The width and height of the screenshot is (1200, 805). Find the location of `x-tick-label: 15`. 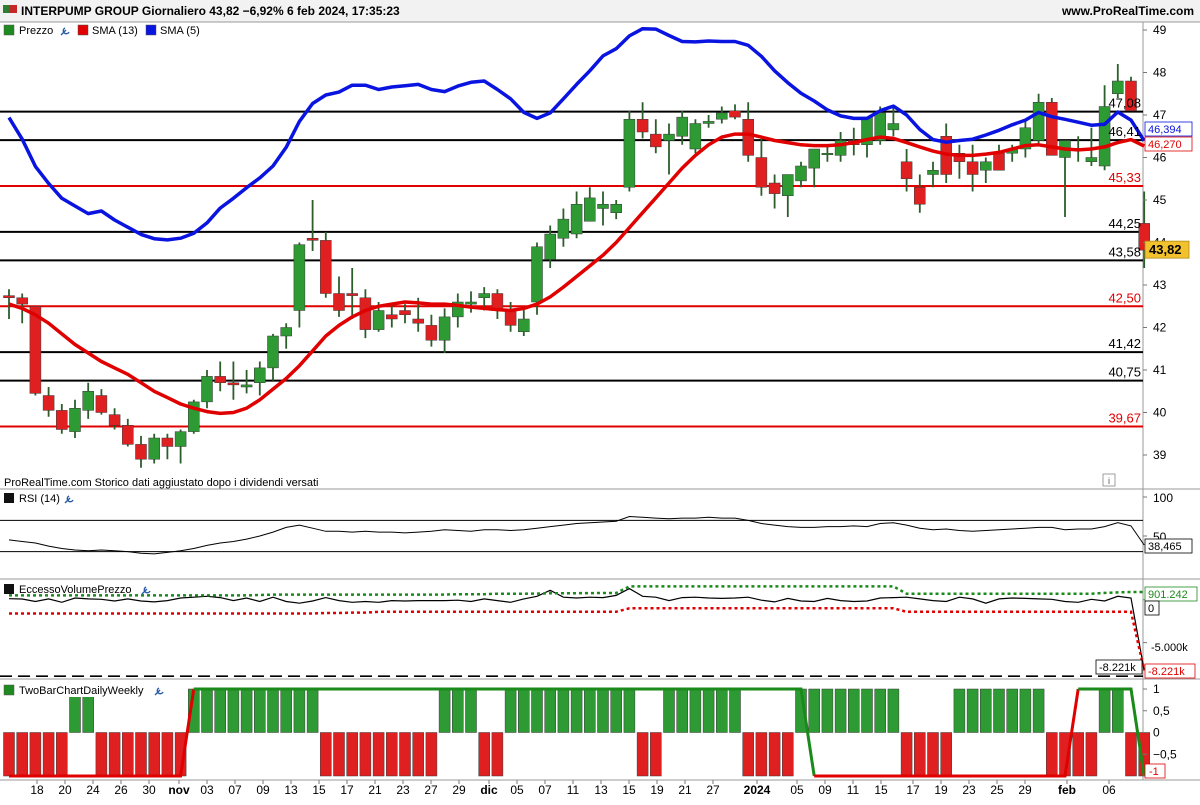

x-tick-label: 15 is located at coordinates (629, 790).